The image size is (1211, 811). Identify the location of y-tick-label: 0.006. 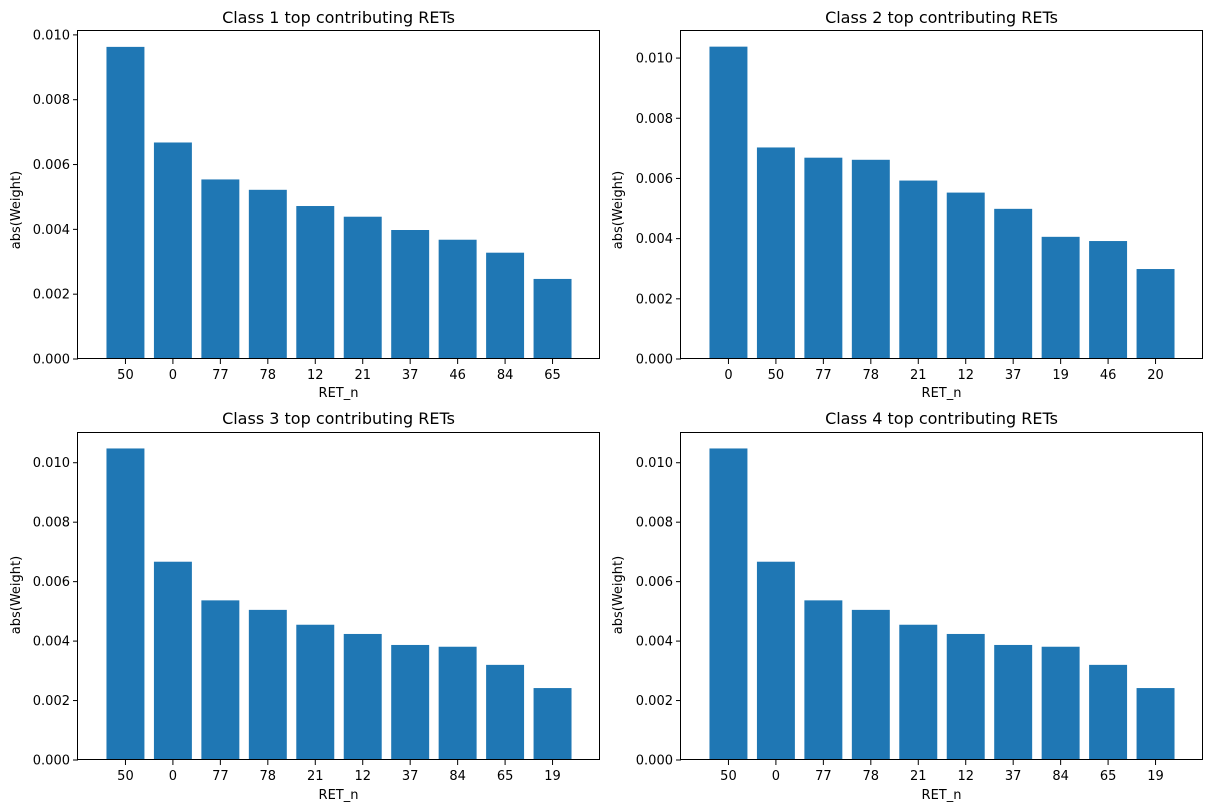
(654, 582).